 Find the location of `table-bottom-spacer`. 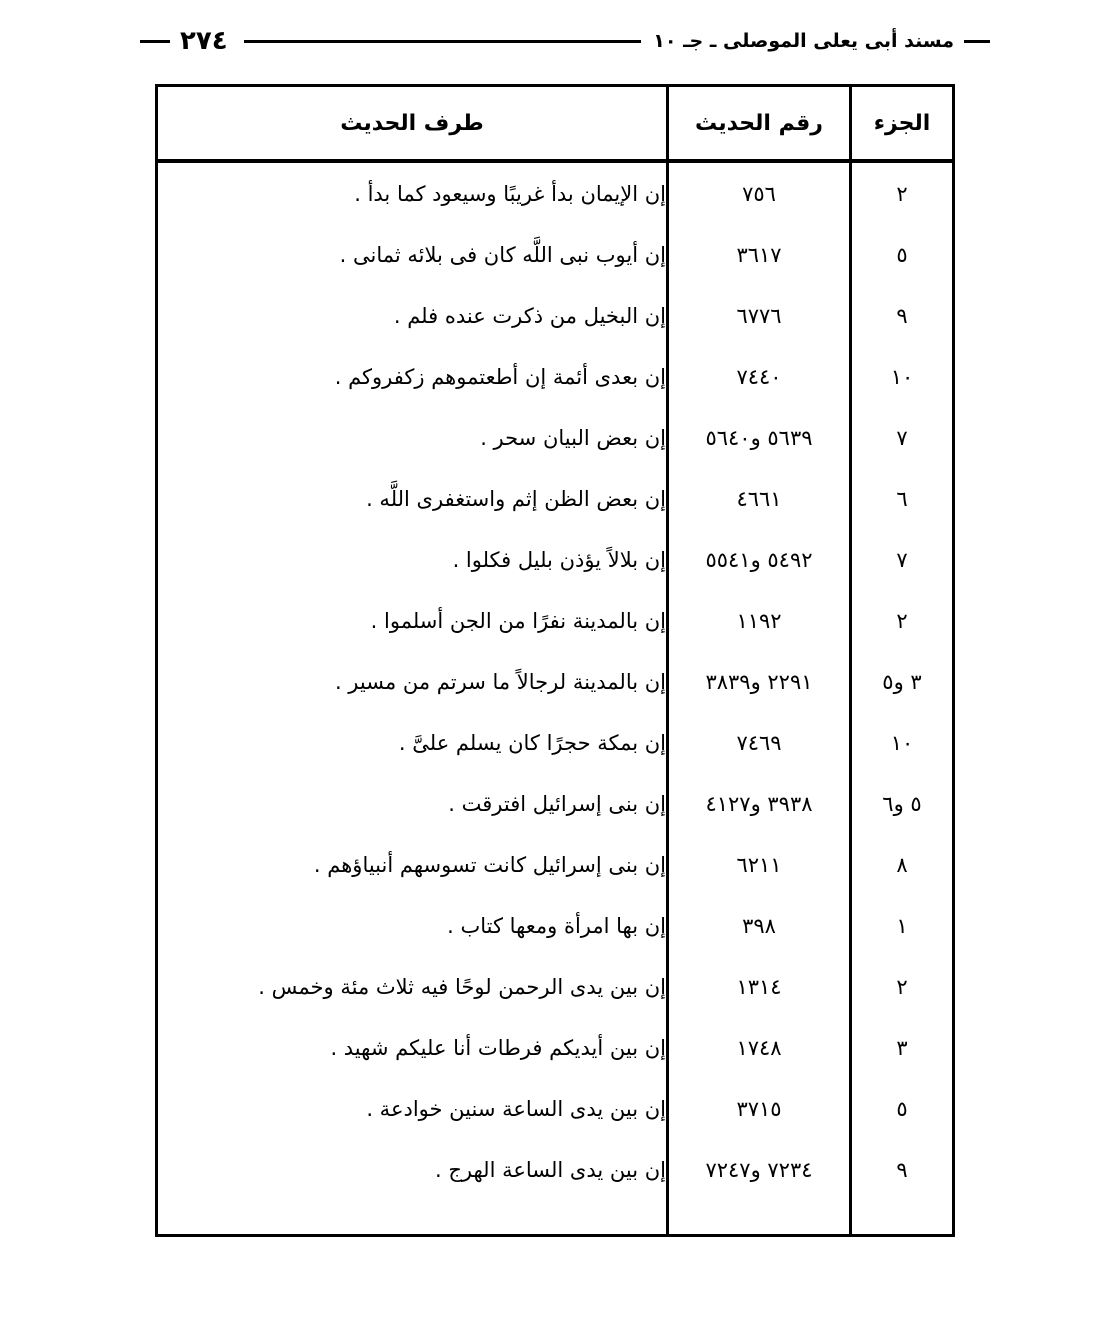

table-bottom-spacer is located at coordinates (555, 1218).